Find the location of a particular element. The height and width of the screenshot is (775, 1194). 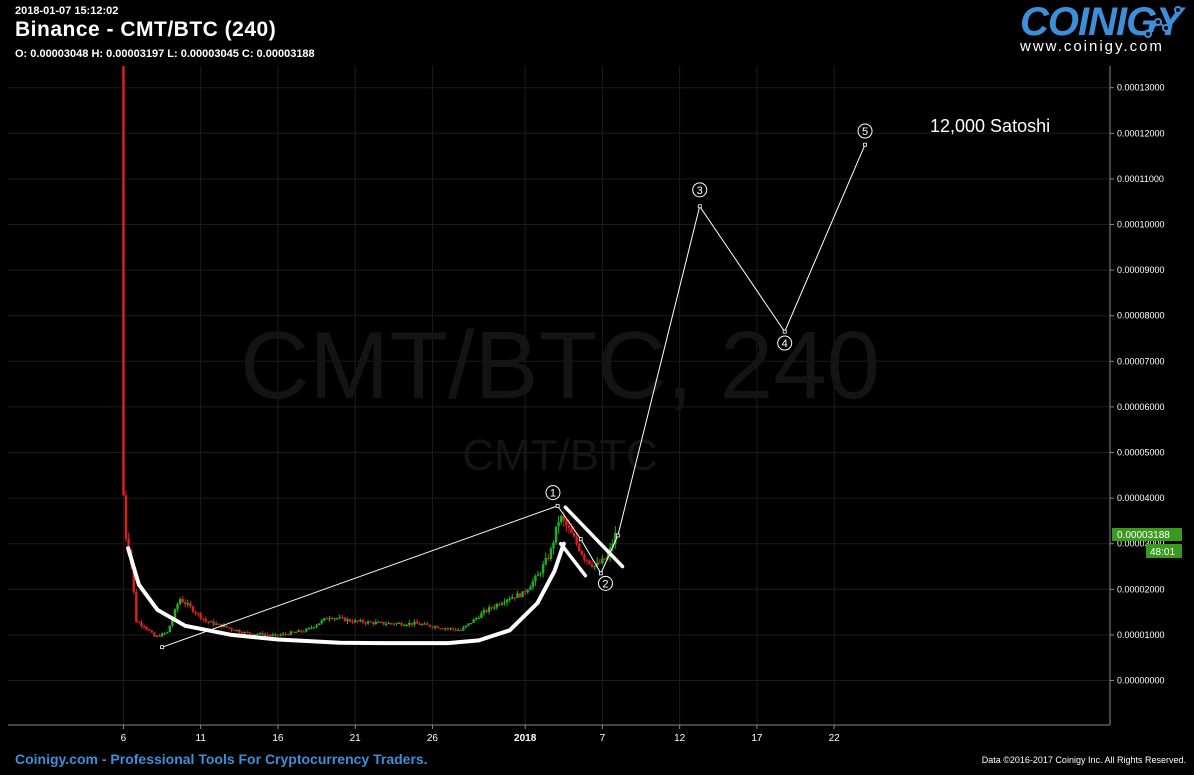

y-tick-label: 0.00010000 is located at coordinates (1141, 225).